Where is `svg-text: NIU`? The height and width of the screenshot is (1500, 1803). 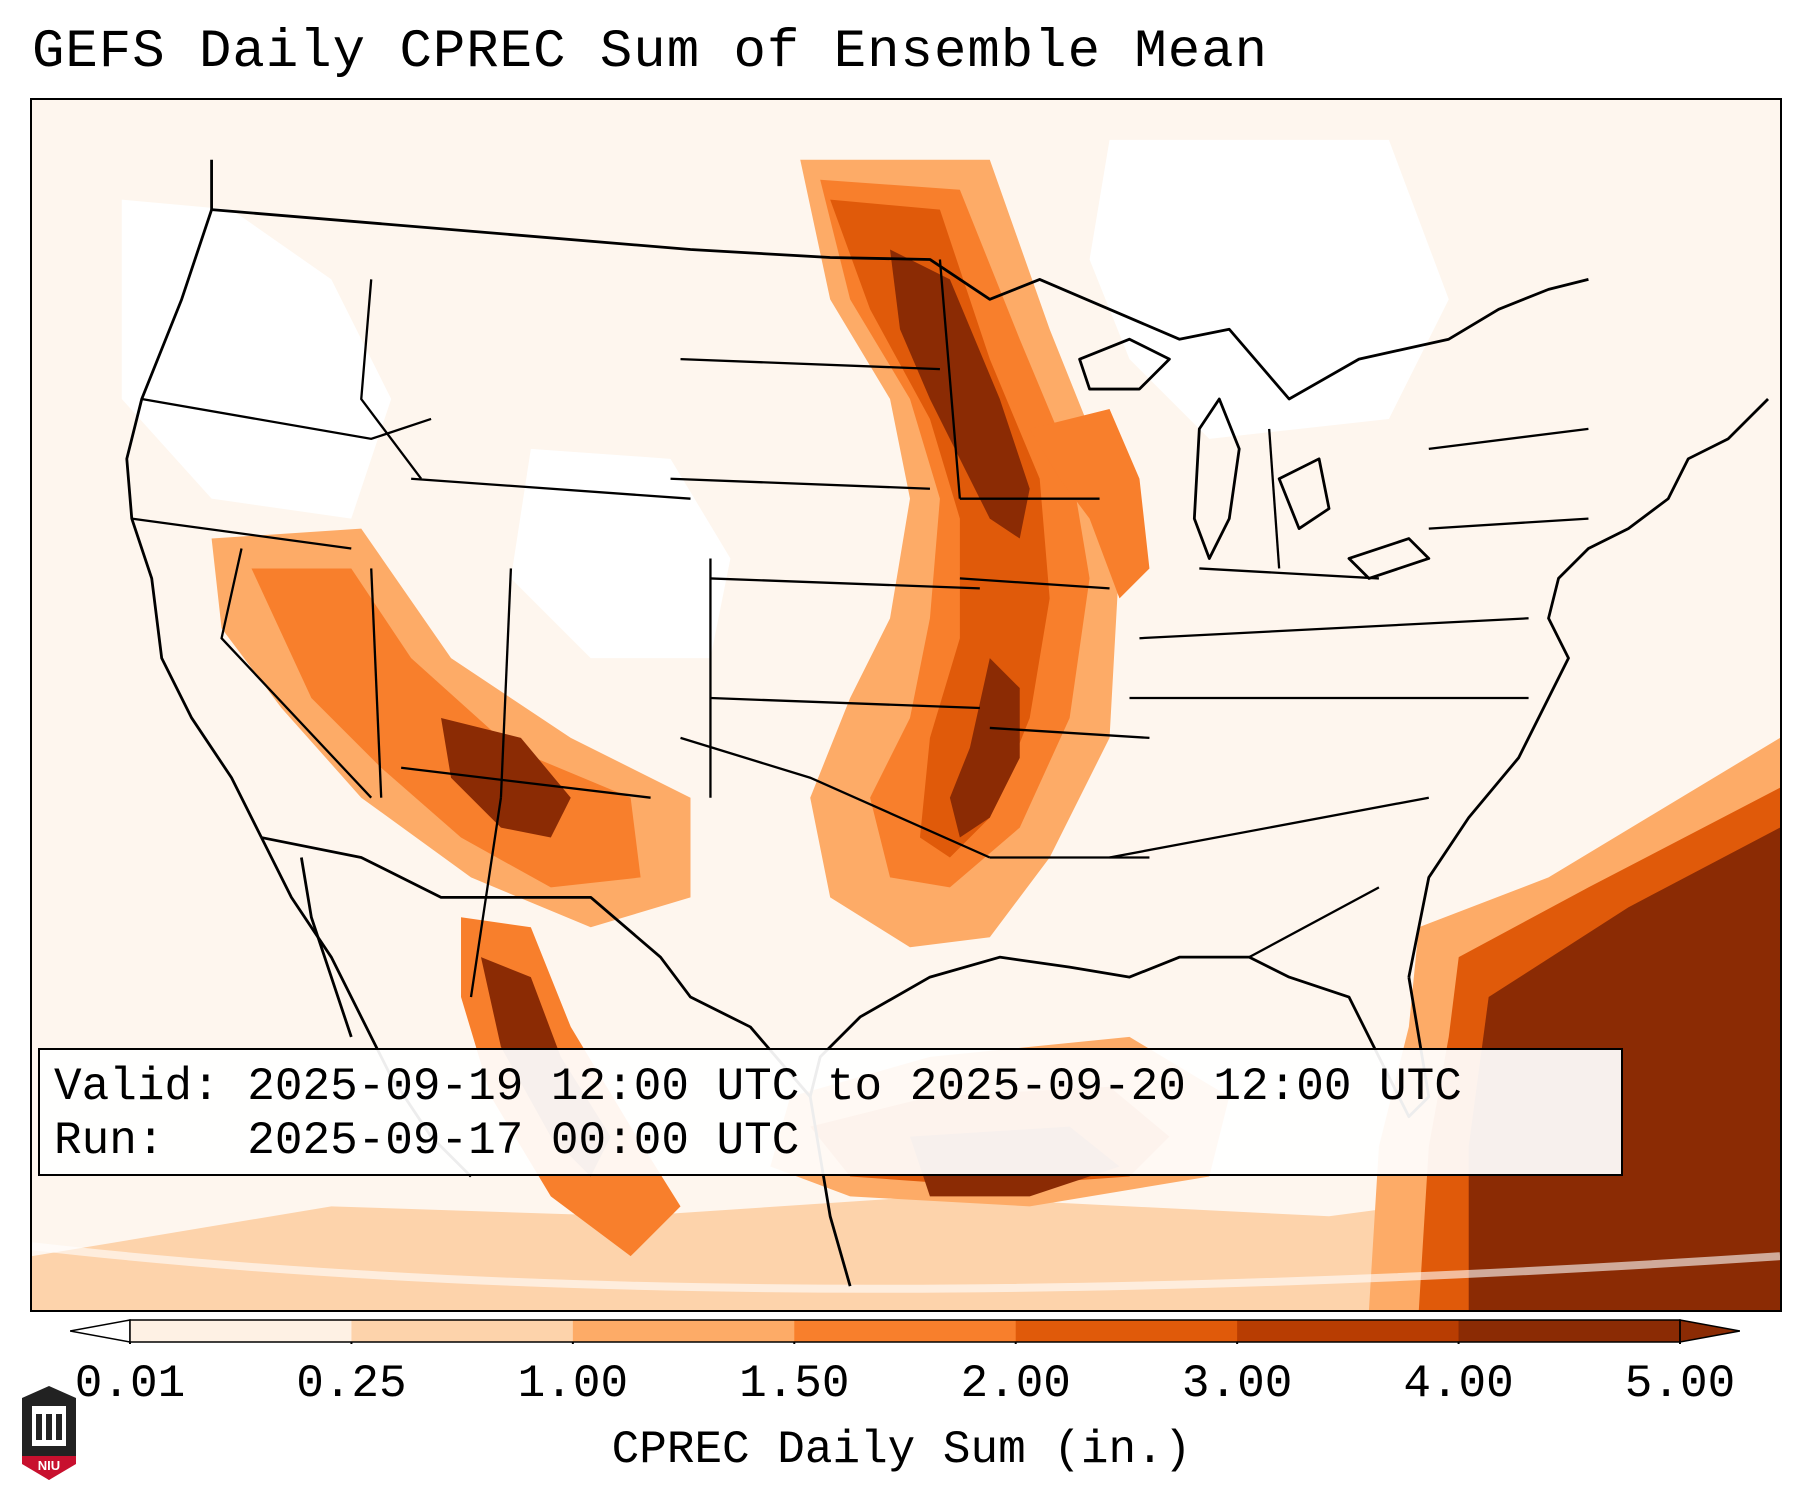 svg-text: NIU is located at coordinates (49, 1465).